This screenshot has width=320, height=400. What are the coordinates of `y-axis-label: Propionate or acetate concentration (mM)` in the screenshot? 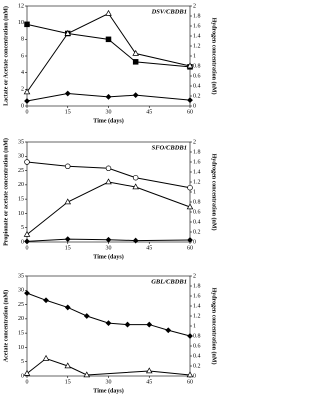 It's located at (5, 192).